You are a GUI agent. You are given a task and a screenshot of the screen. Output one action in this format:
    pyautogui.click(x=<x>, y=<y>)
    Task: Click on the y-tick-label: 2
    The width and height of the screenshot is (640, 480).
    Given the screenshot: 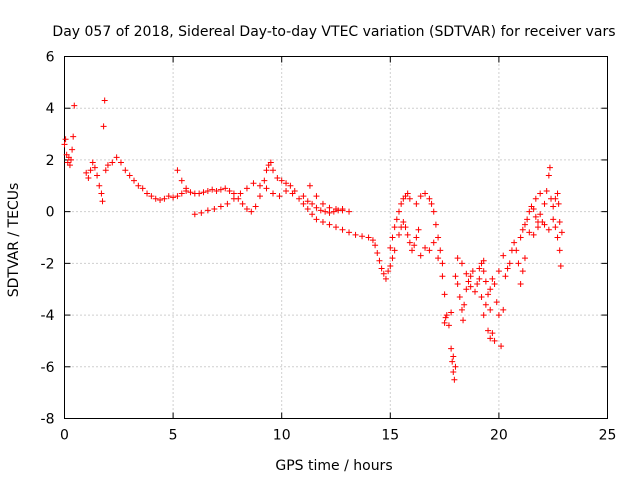 What is the action you would take?
    pyautogui.click(x=50, y=161)
    